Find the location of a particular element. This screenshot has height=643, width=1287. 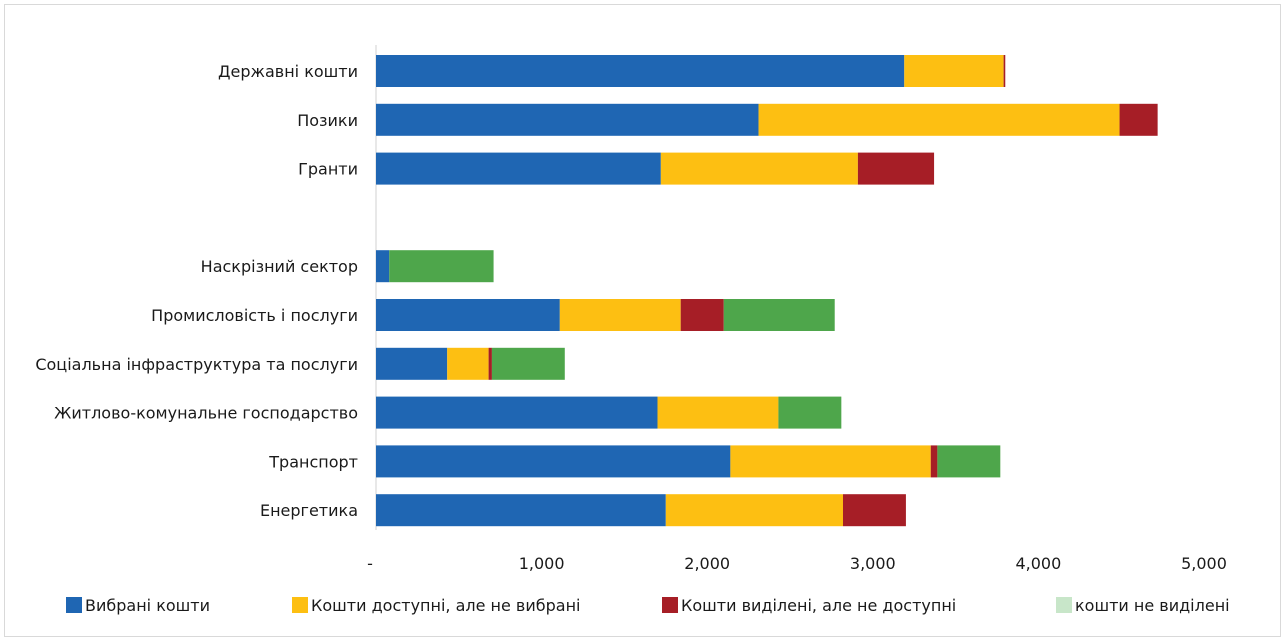

legend-label: Вибрані кошти is located at coordinates (147, 605).